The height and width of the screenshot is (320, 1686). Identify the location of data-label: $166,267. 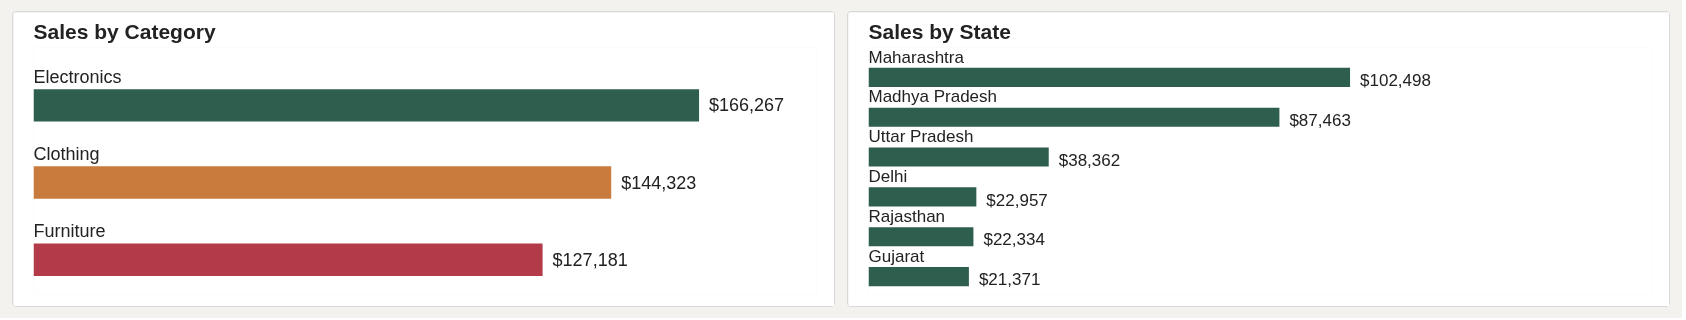
(747, 105).